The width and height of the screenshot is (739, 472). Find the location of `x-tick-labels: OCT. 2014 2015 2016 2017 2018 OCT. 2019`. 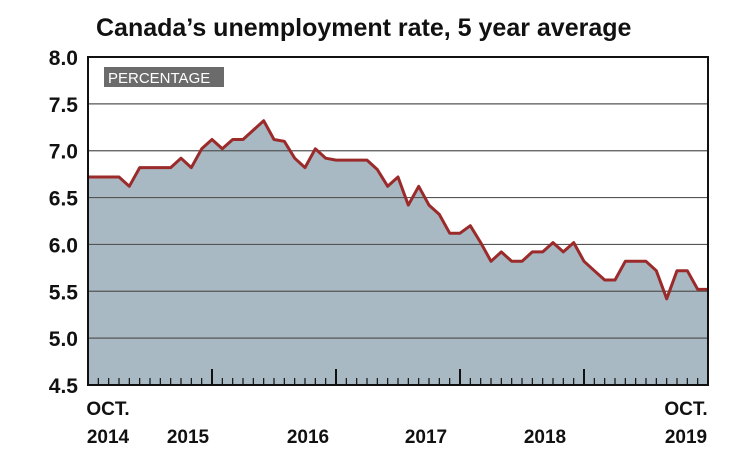

x-tick-labels: OCT. 2014 2015 2016 2017 2018 OCT. 2019 is located at coordinates (396, 423).